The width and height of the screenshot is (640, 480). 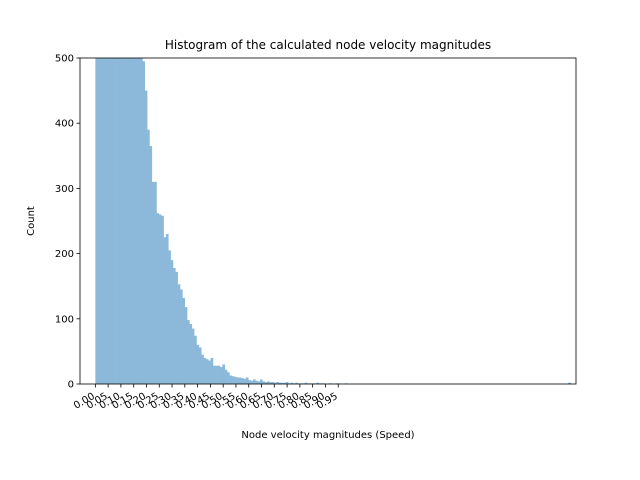 I want to click on y-tick-label: 0, so click(x=71, y=385).